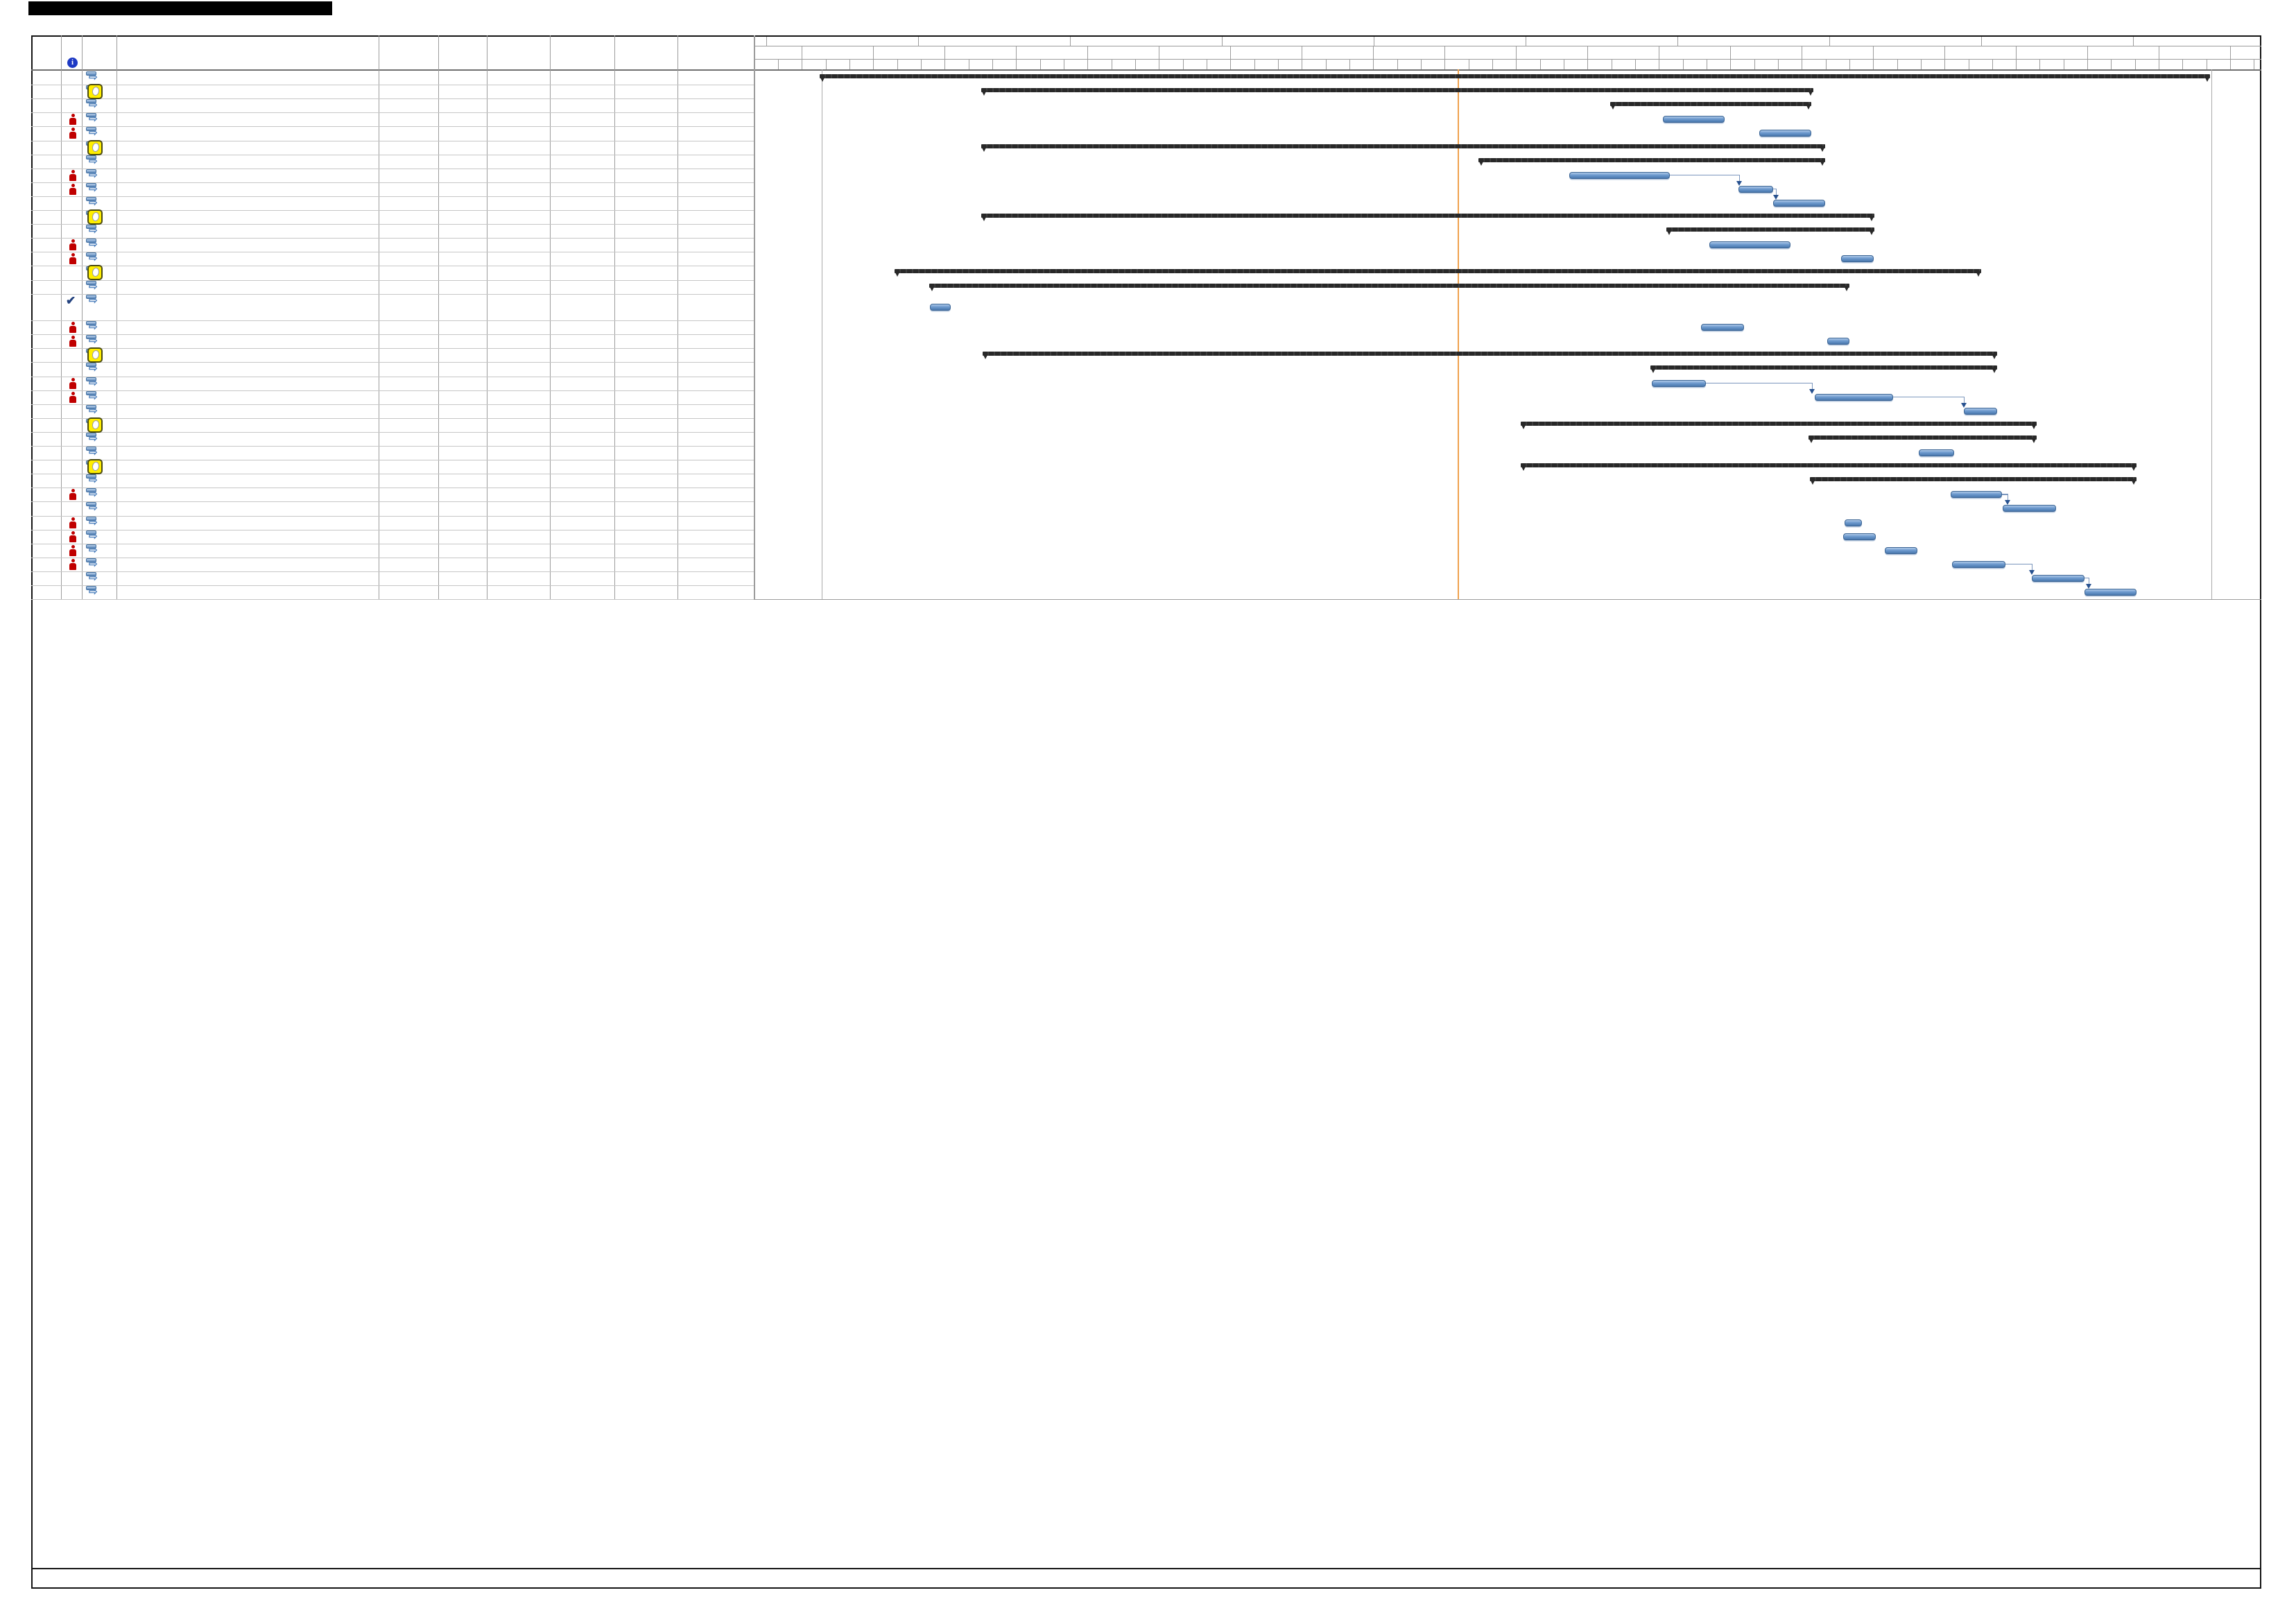 The image size is (2296, 1622). I want to click on person-head, so click(73, 241).